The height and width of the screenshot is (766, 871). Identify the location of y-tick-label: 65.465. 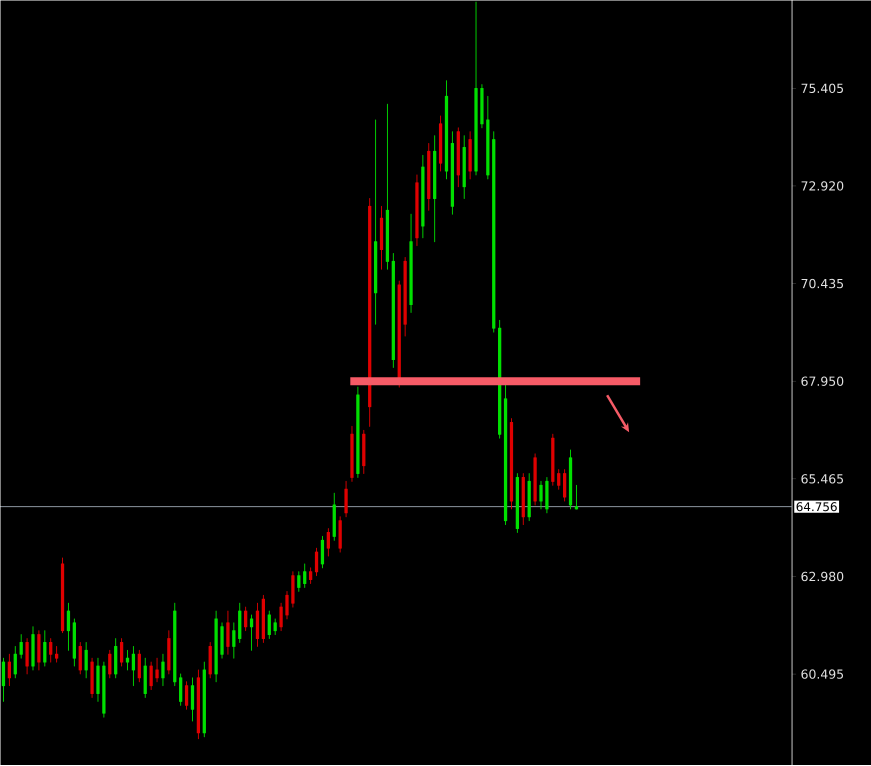
(822, 479).